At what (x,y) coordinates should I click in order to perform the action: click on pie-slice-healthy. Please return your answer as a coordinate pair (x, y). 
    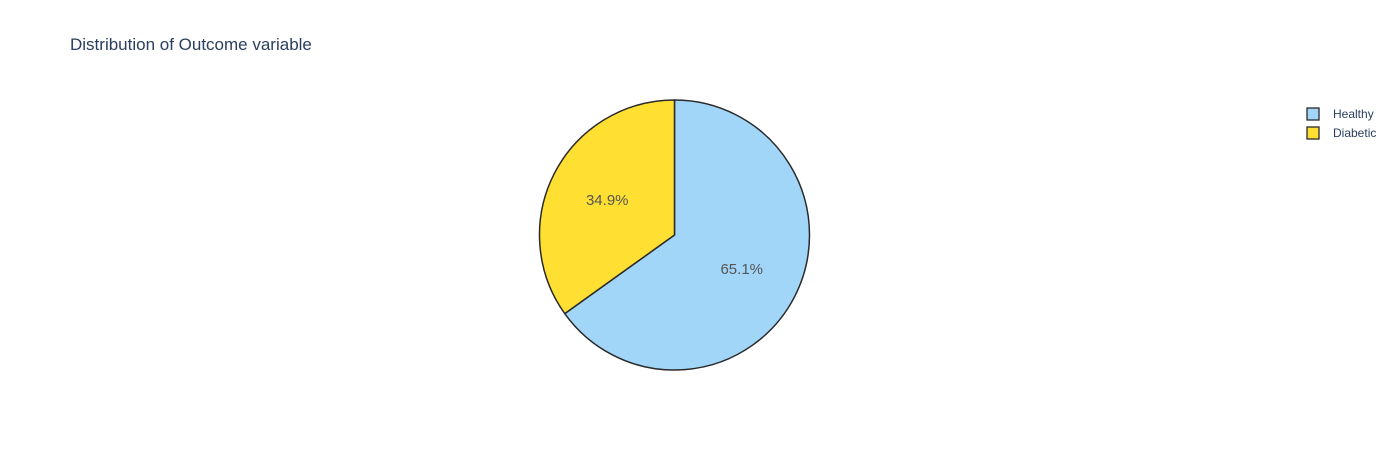
    Looking at the image, I should click on (687, 235).